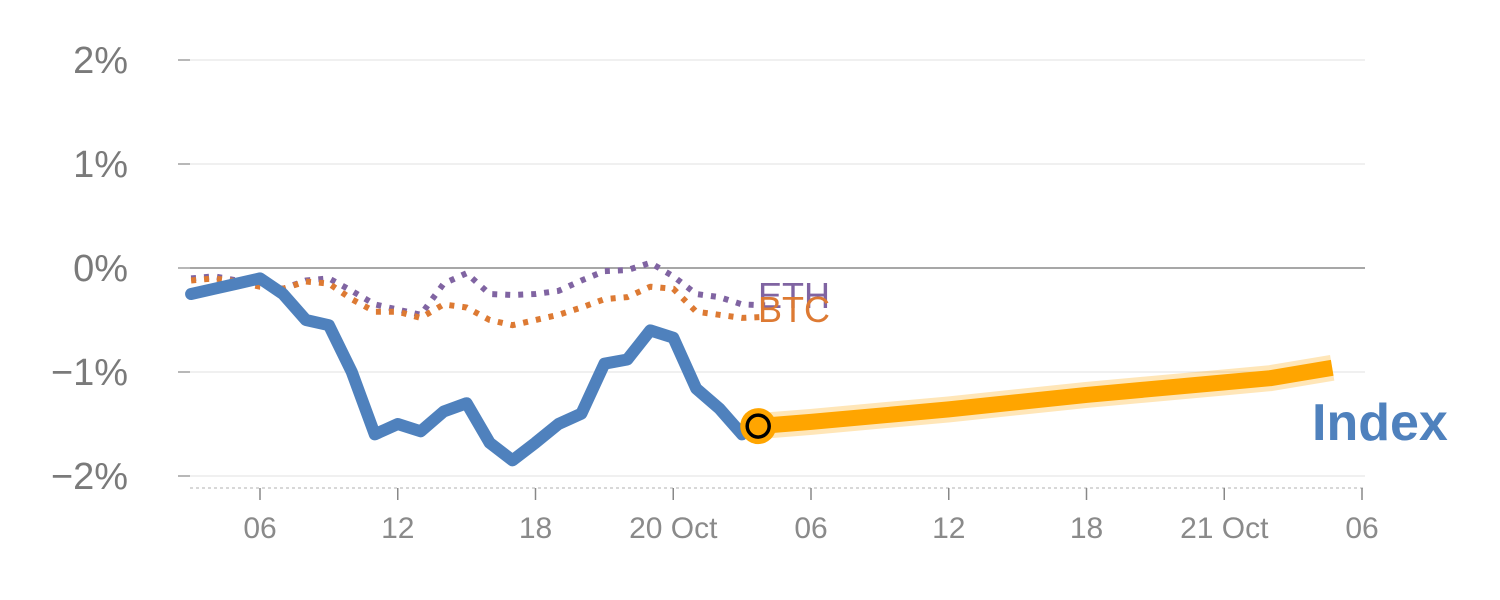  Describe the element at coordinates (467, 369) in the screenshot. I see `series-line-index` at that location.